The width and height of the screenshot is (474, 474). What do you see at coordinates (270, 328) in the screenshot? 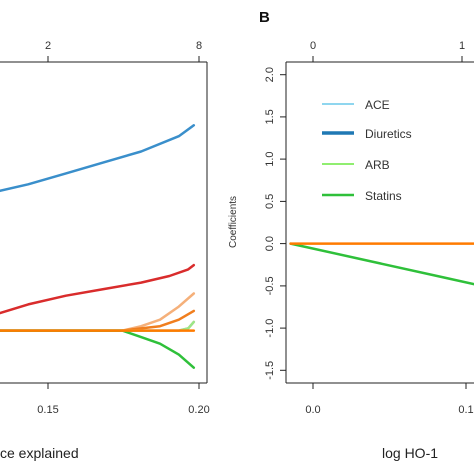
I see `panel-b-y-tick-label: -1.0` at bounding box center [270, 328].